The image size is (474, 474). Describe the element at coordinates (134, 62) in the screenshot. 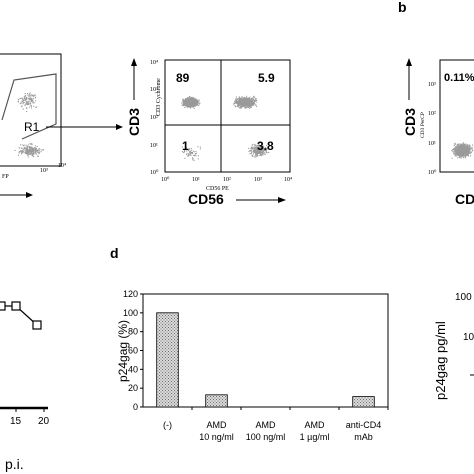

I see `y-axis-arrow-head` at that location.